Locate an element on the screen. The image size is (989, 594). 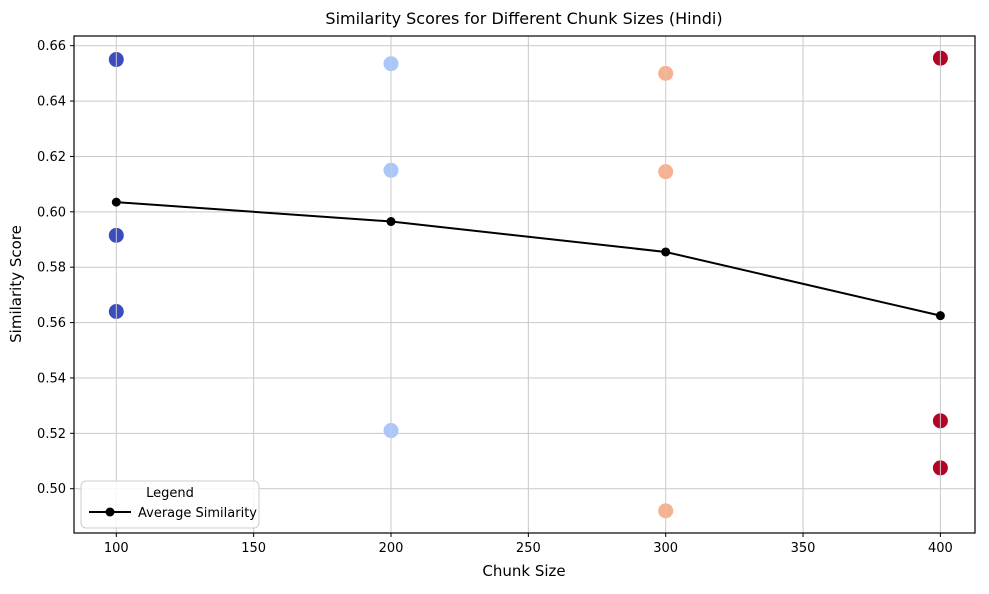
x-tick-label: 400 is located at coordinates (940, 548).